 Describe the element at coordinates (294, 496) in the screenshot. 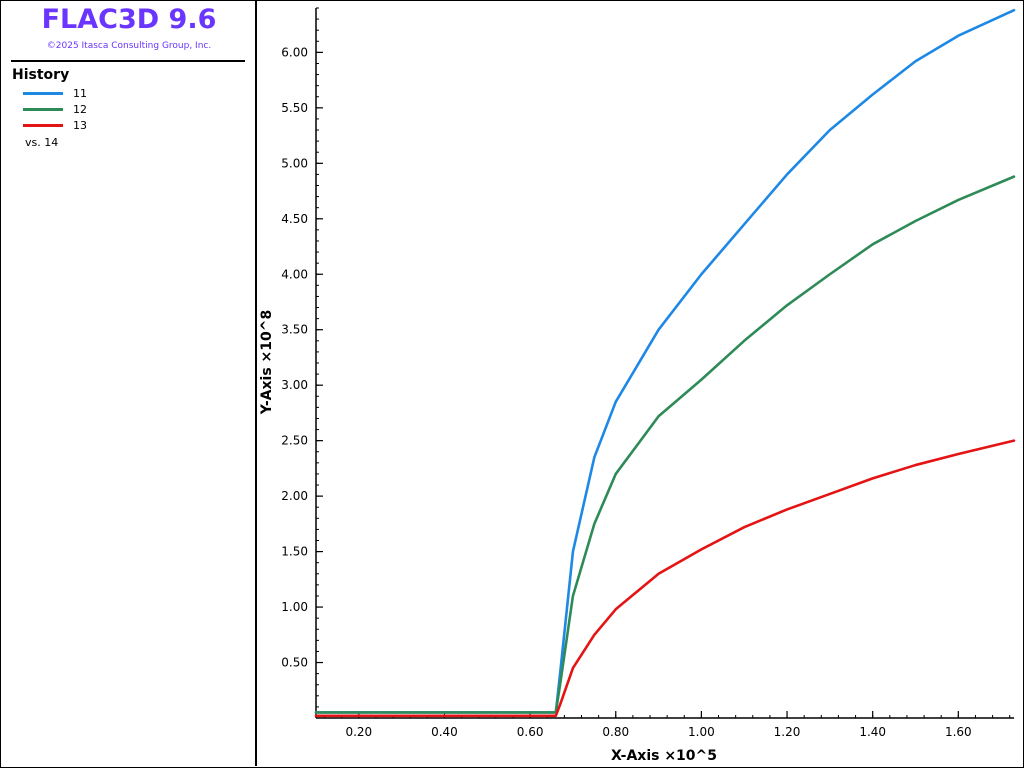

I see `y-tick-label: 2.00` at that location.